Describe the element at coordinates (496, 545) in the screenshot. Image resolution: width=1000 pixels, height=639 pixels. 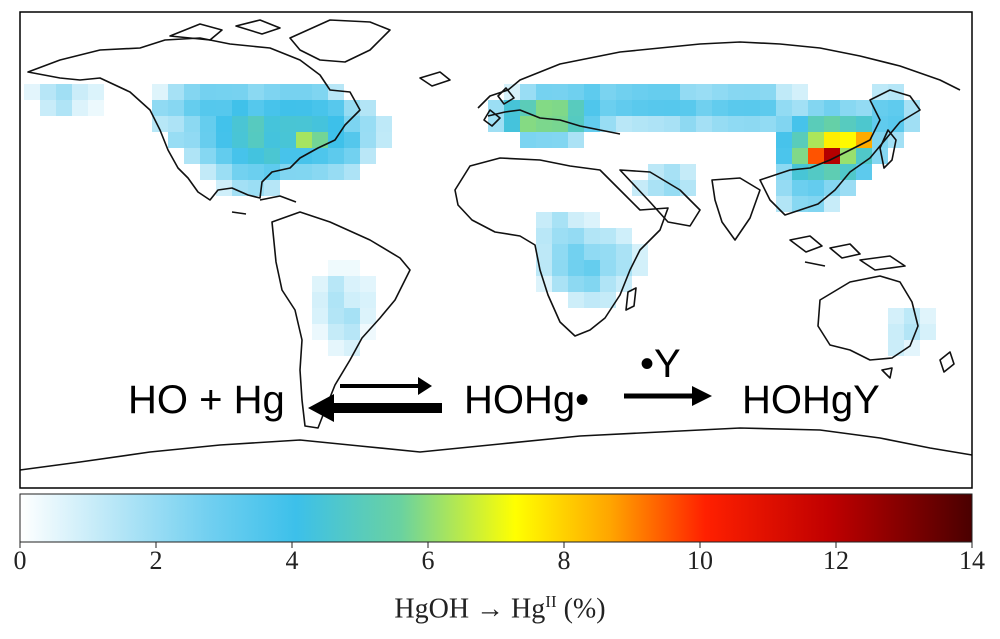
I see `colorbar-ticks` at that location.